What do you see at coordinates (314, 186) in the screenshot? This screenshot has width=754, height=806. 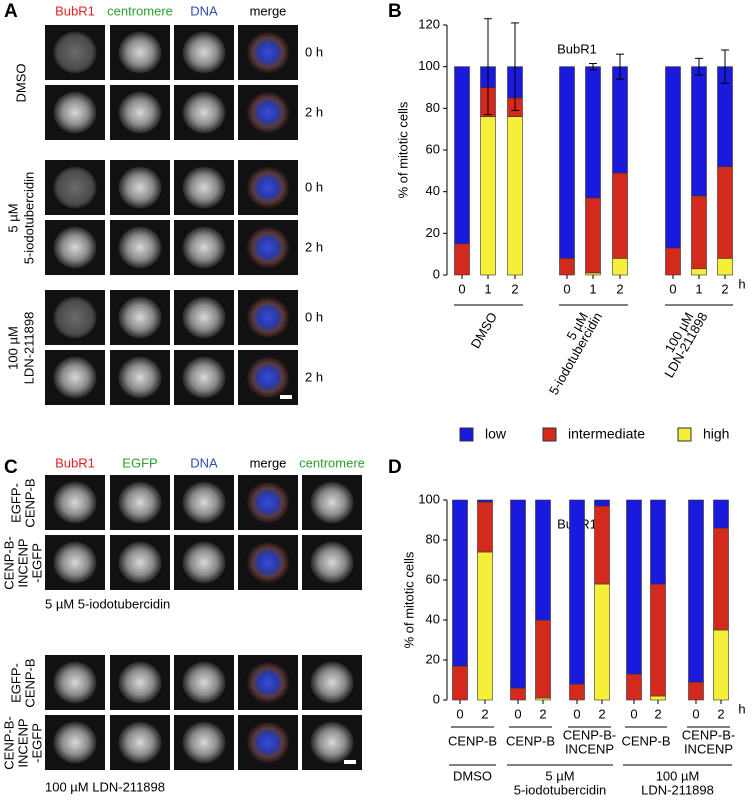 I see `time-label: 0 h` at bounding box center [314, 186].